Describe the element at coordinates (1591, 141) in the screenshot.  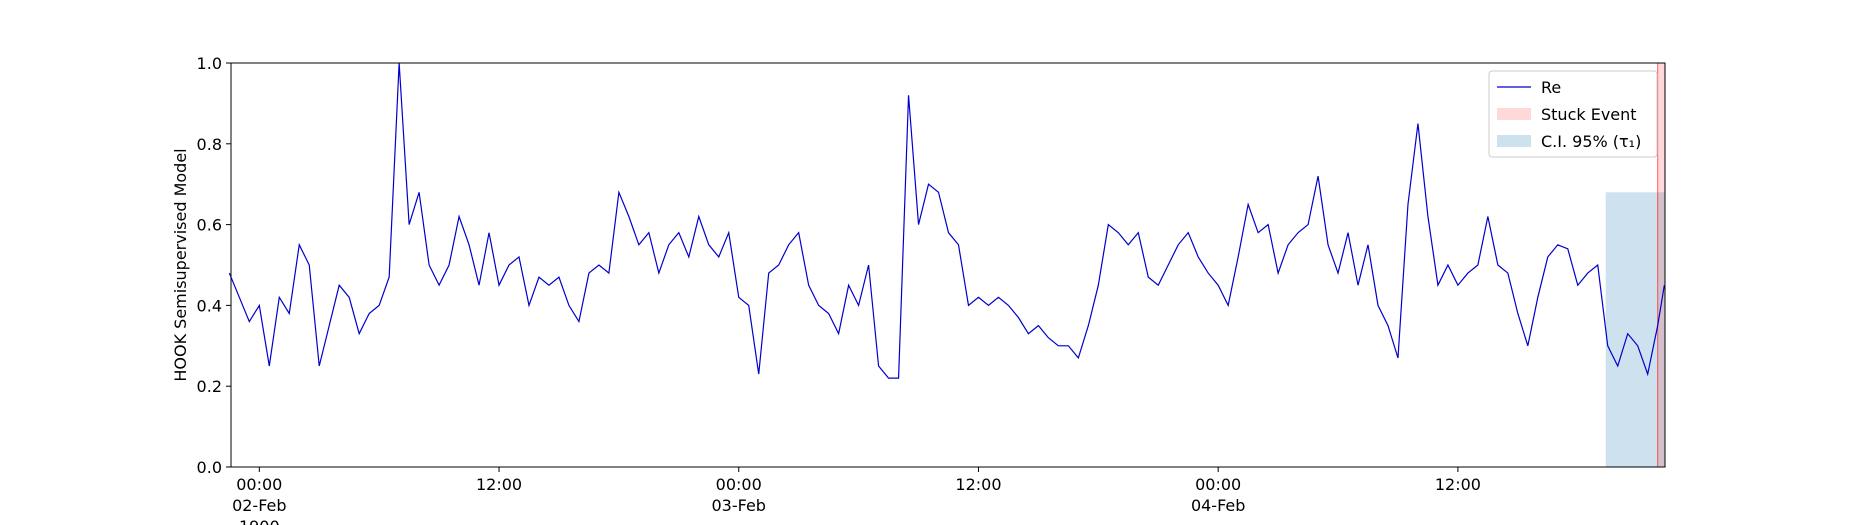
I see `legend-label: C.I. 95% (τ₁)` at that location.